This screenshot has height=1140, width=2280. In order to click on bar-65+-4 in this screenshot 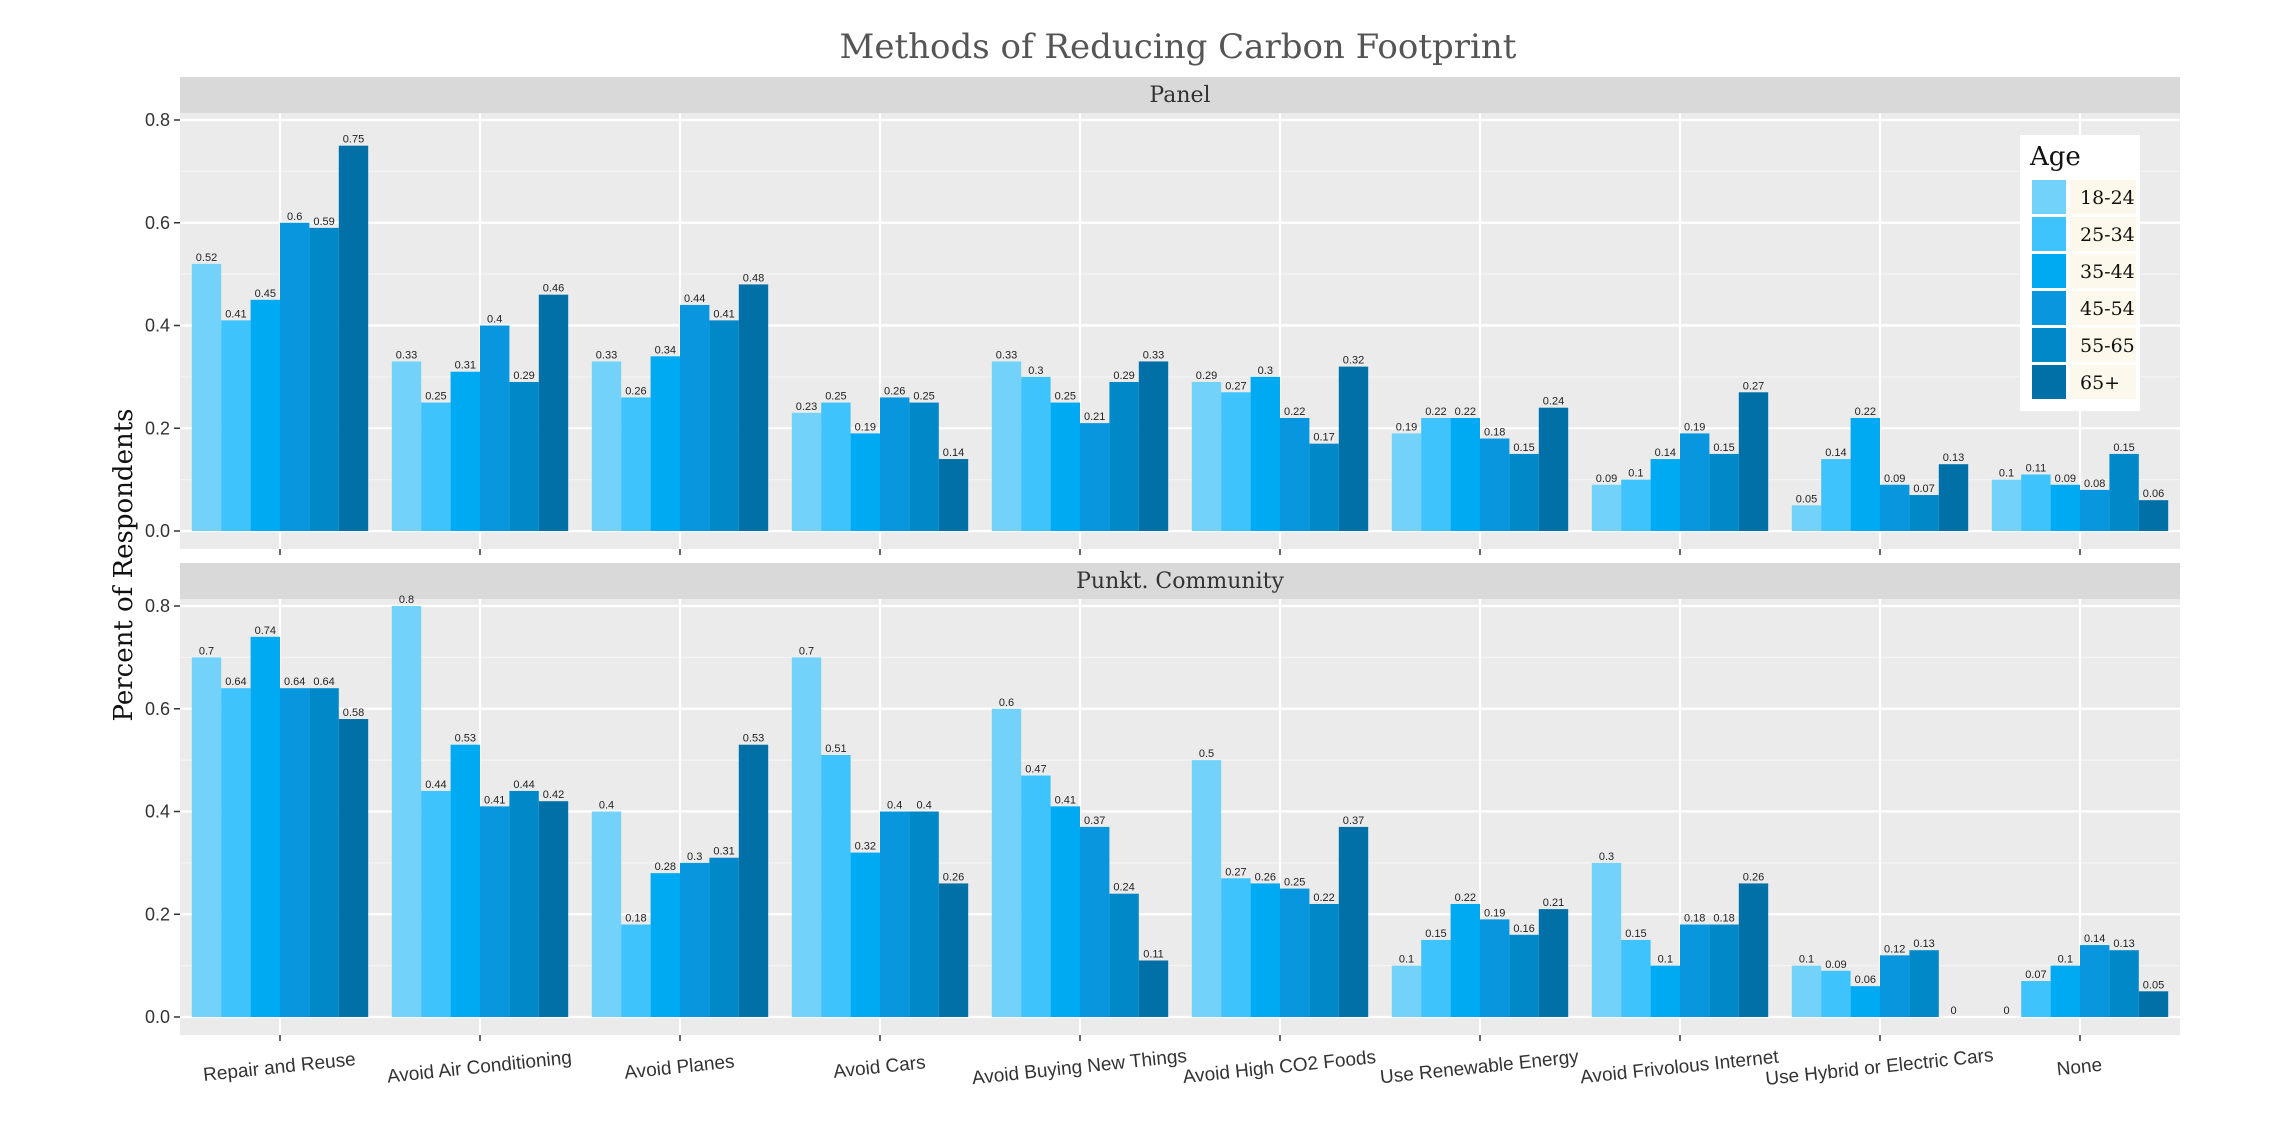, I will do `click(953, 950)`.